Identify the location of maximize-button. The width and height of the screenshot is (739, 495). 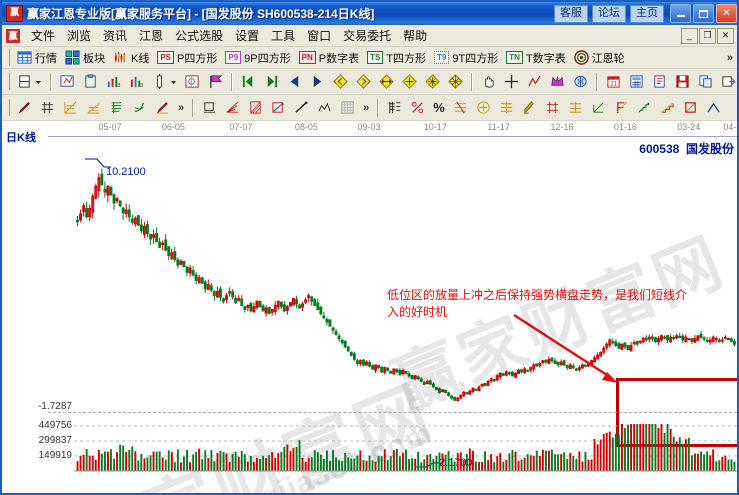
(703, 13).